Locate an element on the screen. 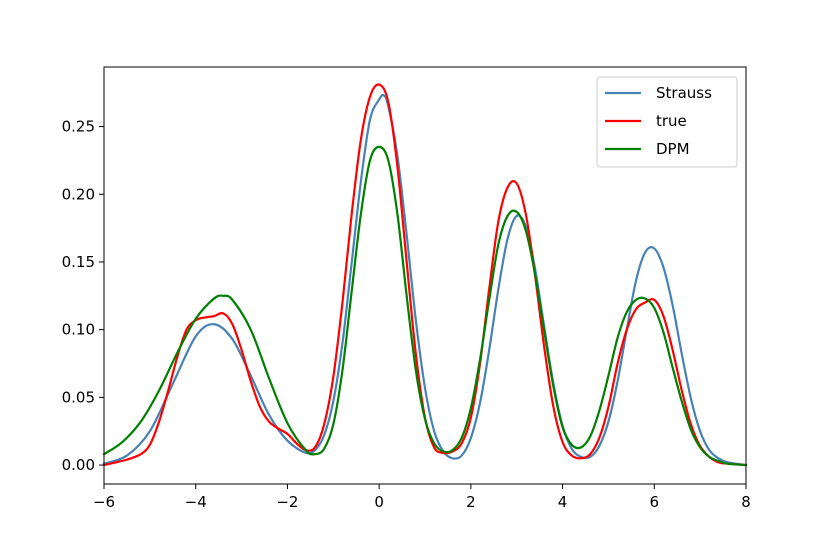  legend: Strauss true DPM is located at coordinates (667, 122).